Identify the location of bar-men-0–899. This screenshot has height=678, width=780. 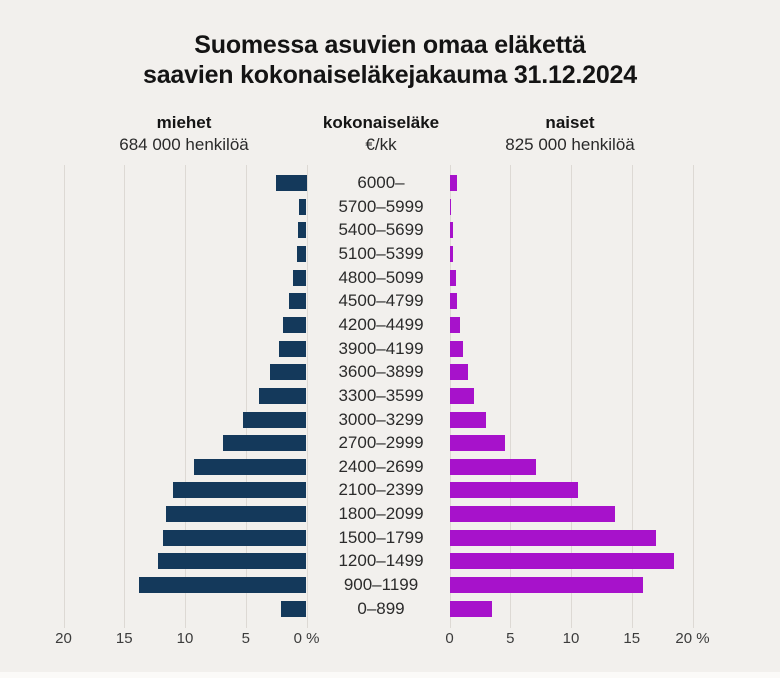
(293, 608).